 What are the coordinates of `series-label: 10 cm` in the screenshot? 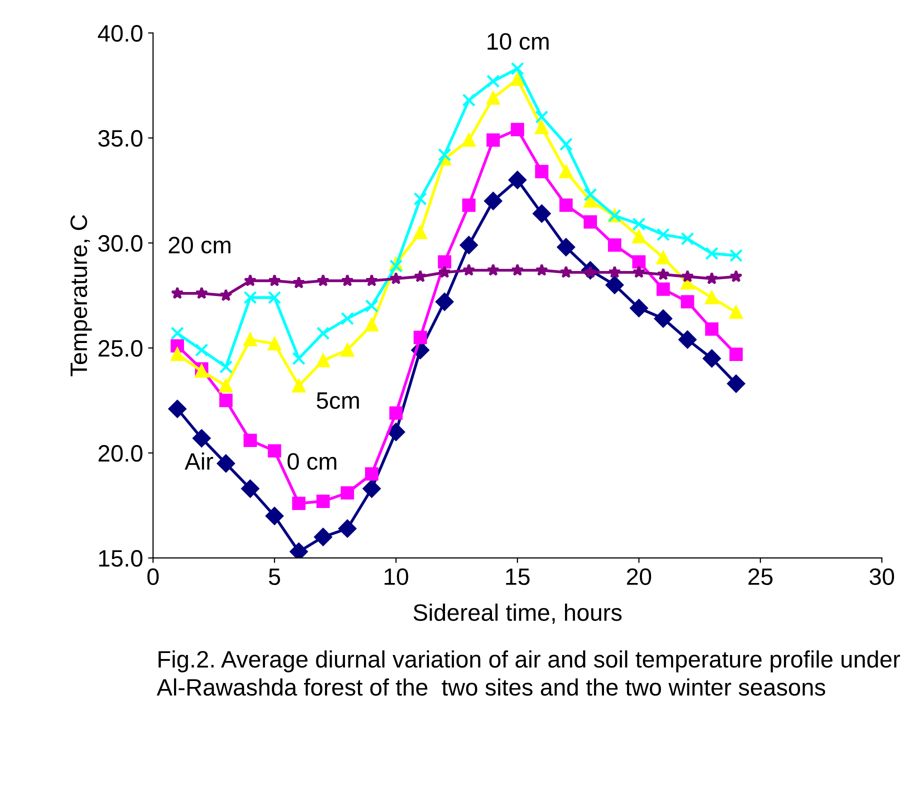 It's located at (518, 41).